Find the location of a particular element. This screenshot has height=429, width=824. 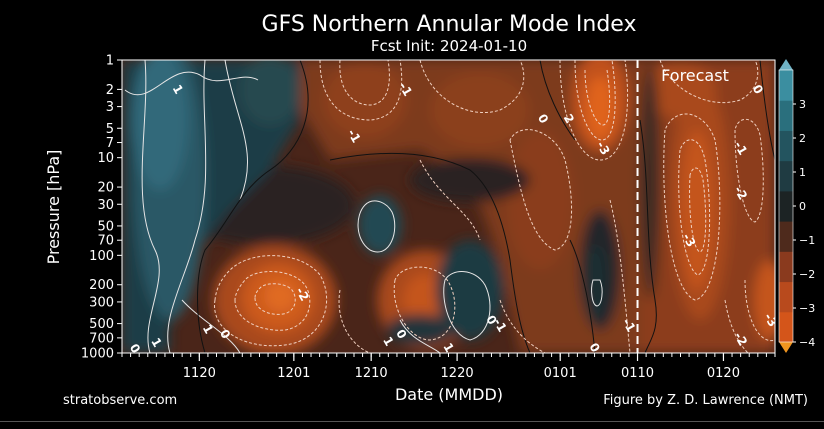

y-axis-label: Pressure [hPa] is located at coordinates (53, 207).